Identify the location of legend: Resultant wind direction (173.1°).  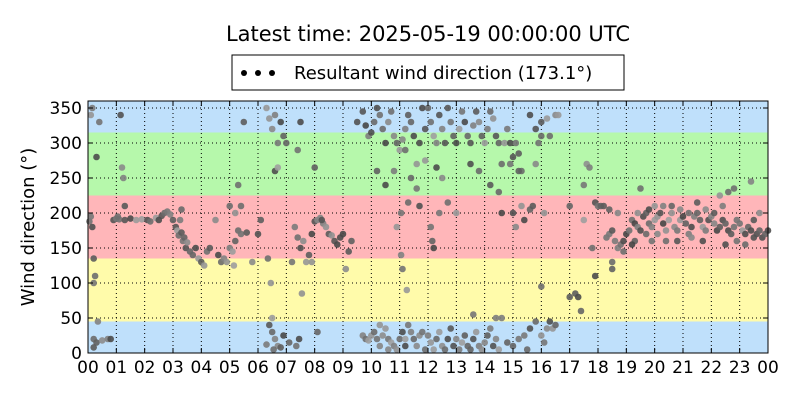
(428, 72).